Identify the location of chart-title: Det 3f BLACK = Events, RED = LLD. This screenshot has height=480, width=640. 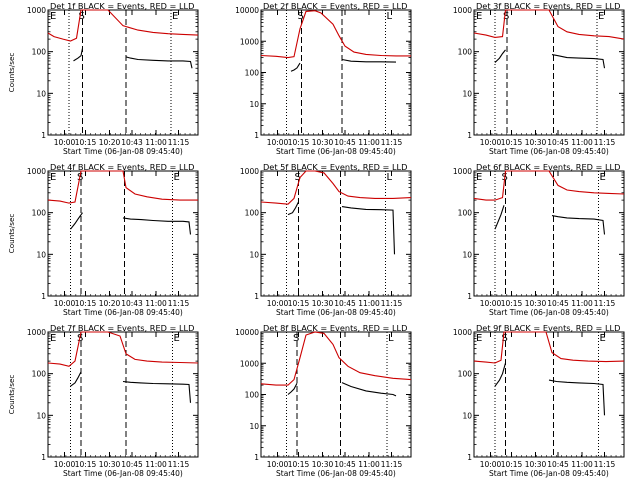
(548, 6).